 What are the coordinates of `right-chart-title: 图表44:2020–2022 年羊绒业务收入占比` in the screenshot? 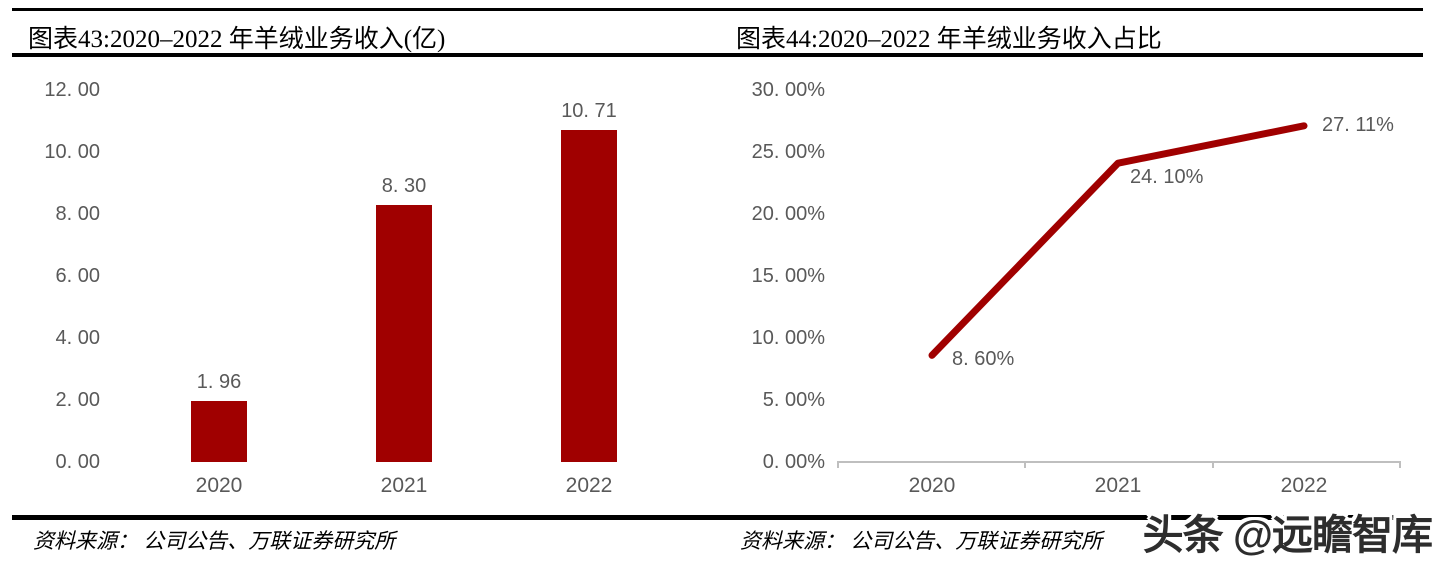 It's located at (949, 39).